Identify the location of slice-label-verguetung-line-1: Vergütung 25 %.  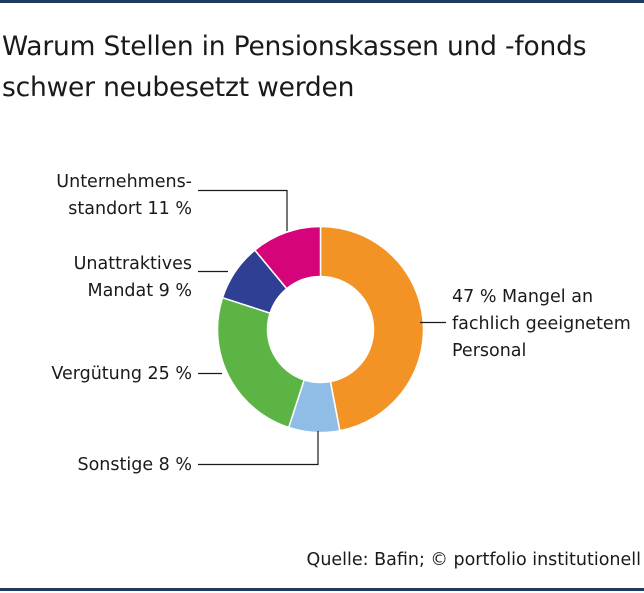
(121, 374).